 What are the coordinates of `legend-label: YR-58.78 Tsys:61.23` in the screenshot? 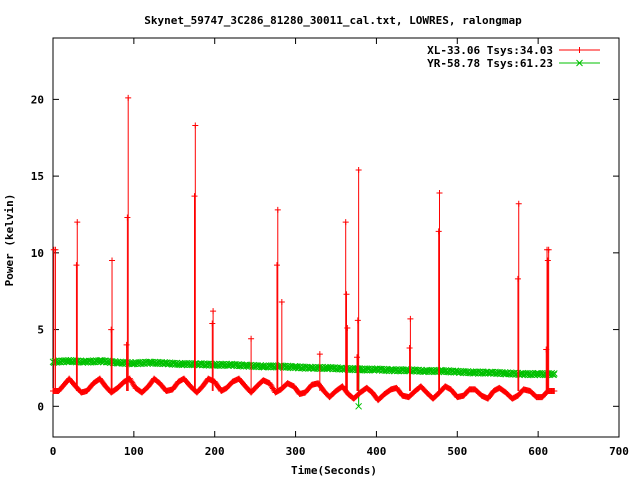 It's located at (490, 63).